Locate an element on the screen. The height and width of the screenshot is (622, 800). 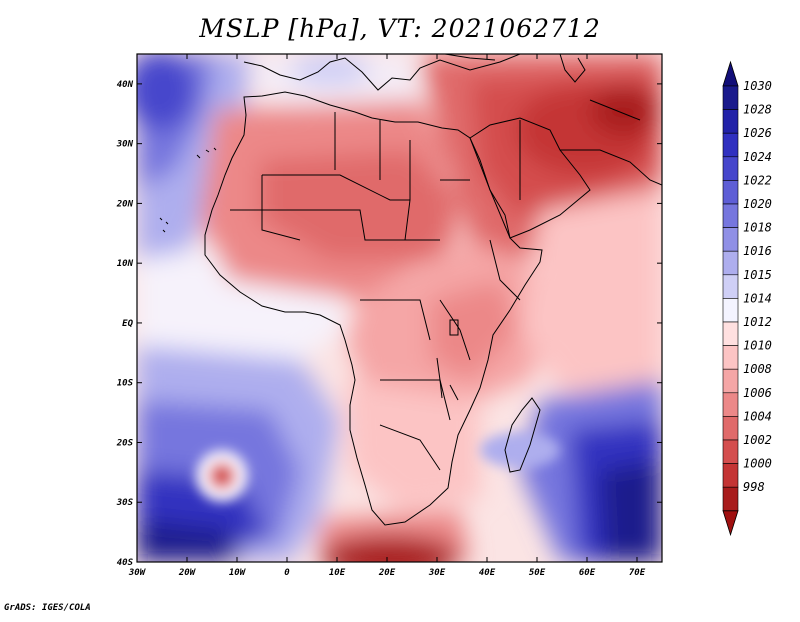
lon-tick-label: 70E is located at coordinates (637, 573).